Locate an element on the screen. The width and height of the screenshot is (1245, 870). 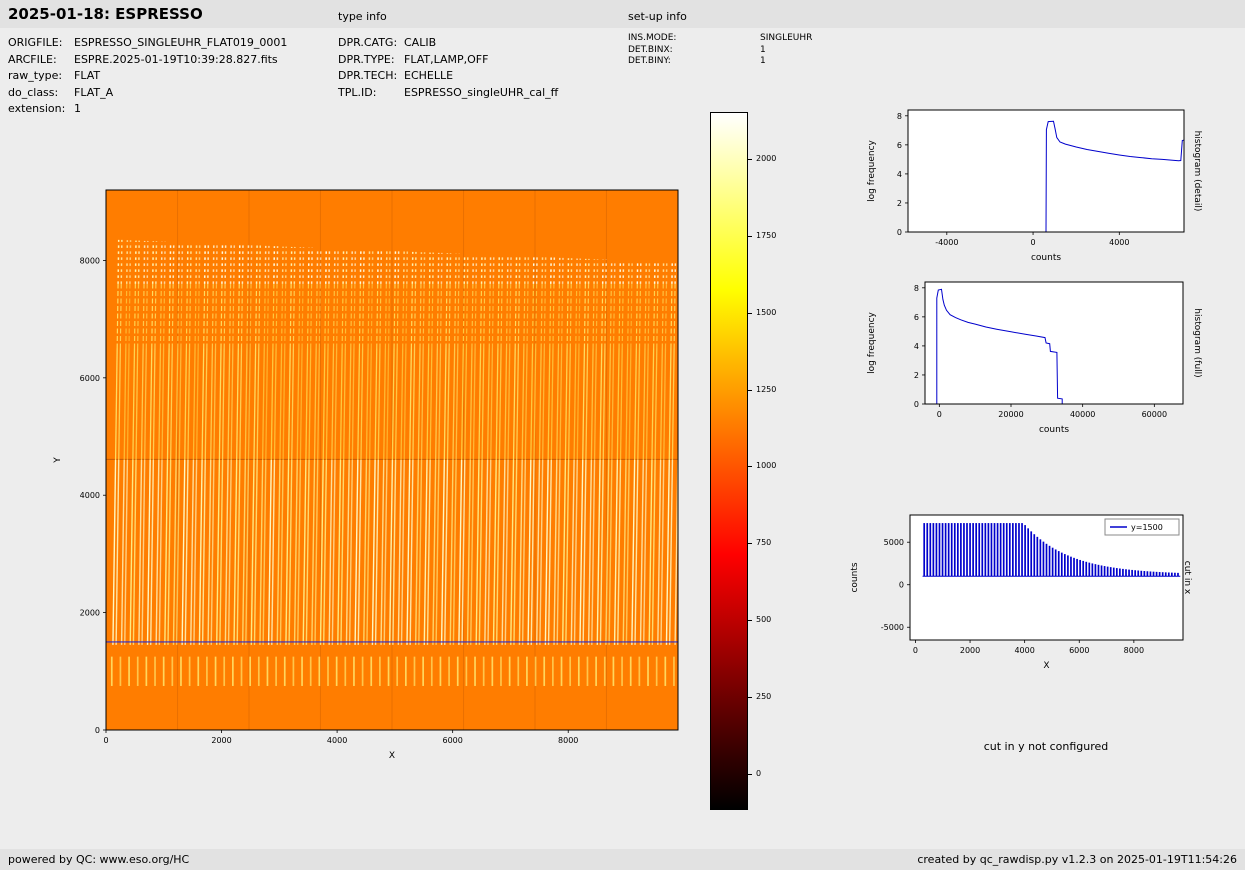
field-value: FLAT,LAMP,OFF is located at coordinates (446, 59).